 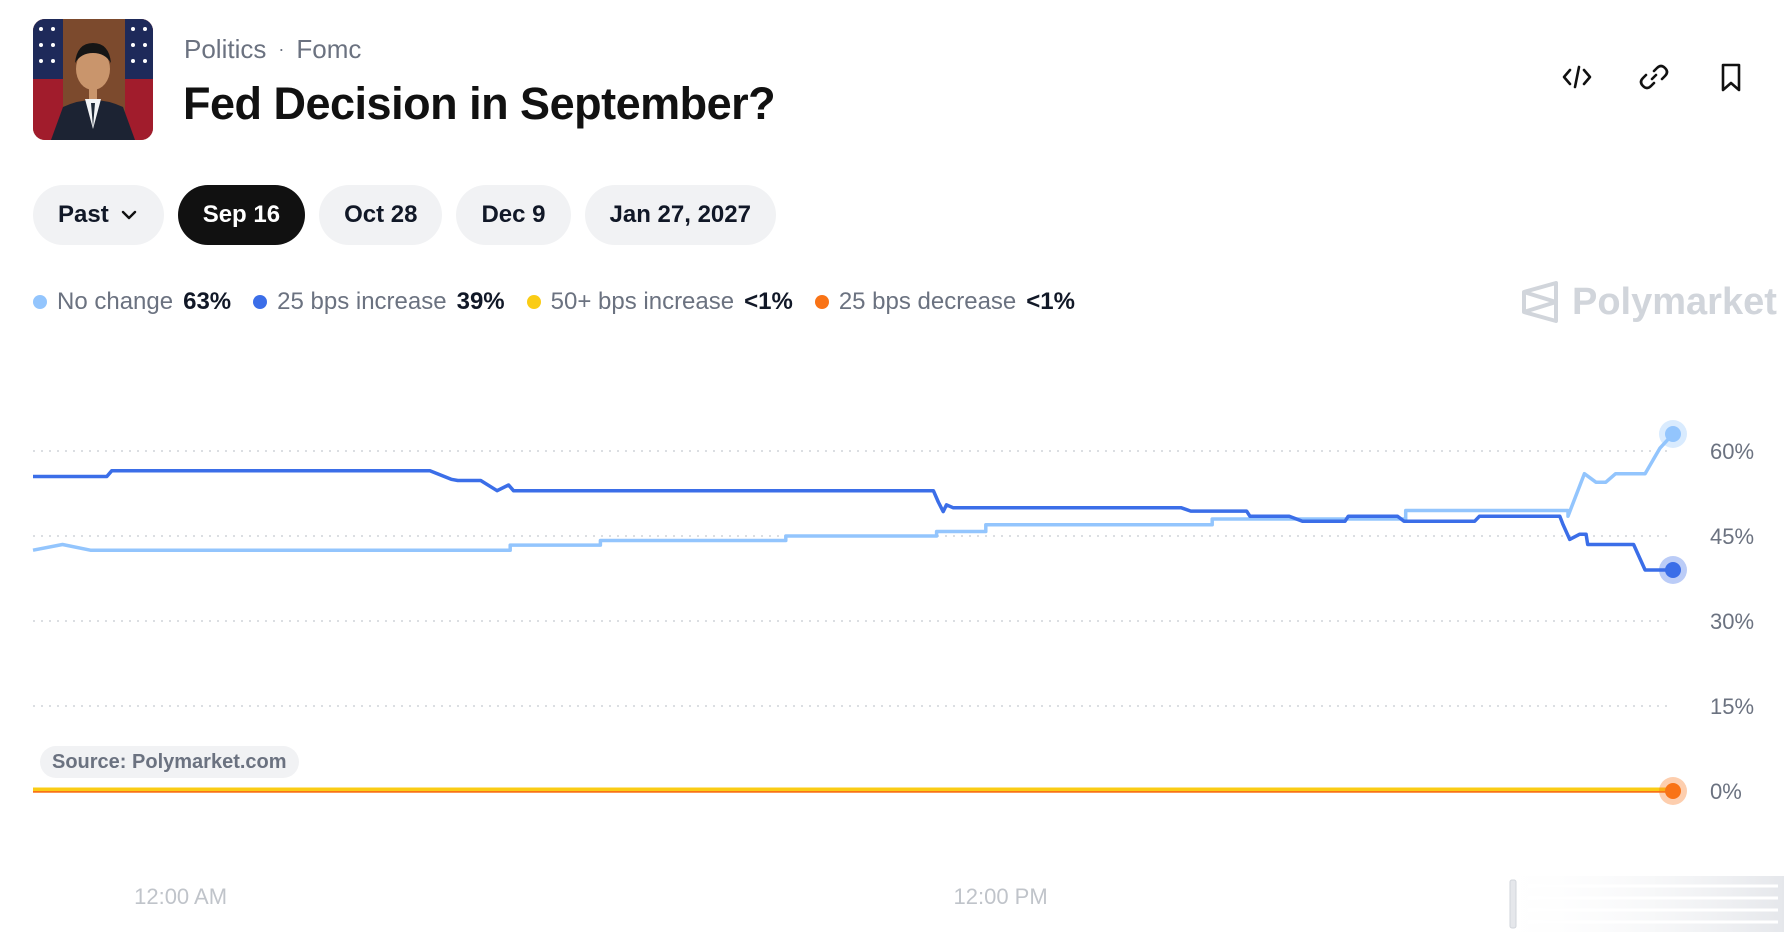 I want to click on embed-icon, so click(x=1577, y=77).